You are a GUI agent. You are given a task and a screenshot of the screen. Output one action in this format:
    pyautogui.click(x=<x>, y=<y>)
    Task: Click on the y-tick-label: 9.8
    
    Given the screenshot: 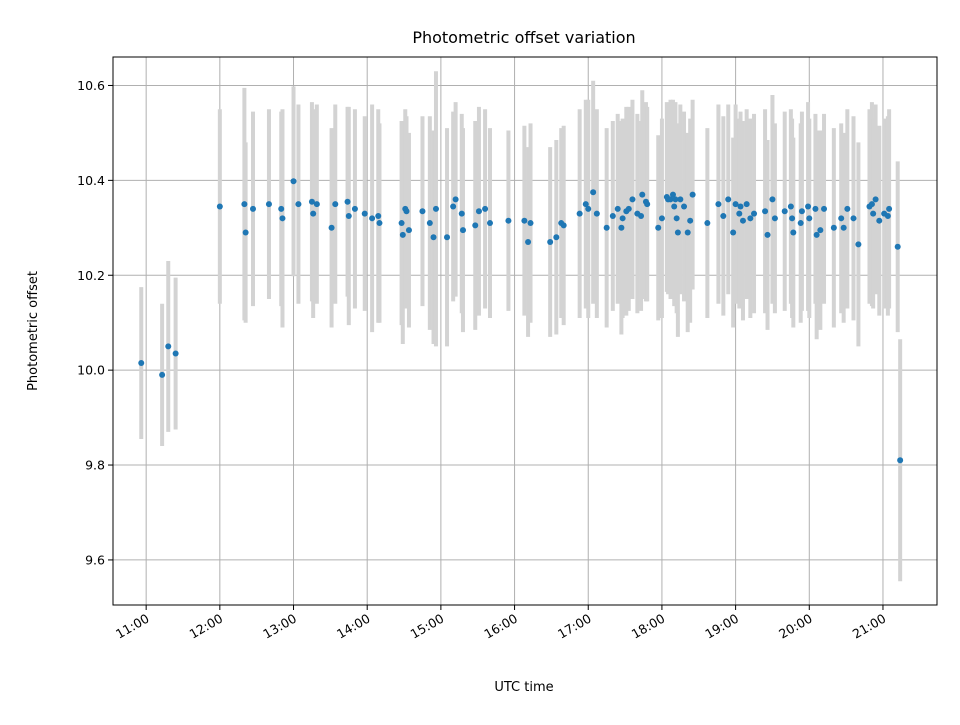 What is the action you would take?
    pyautogui.click(x=95, y=465)
    